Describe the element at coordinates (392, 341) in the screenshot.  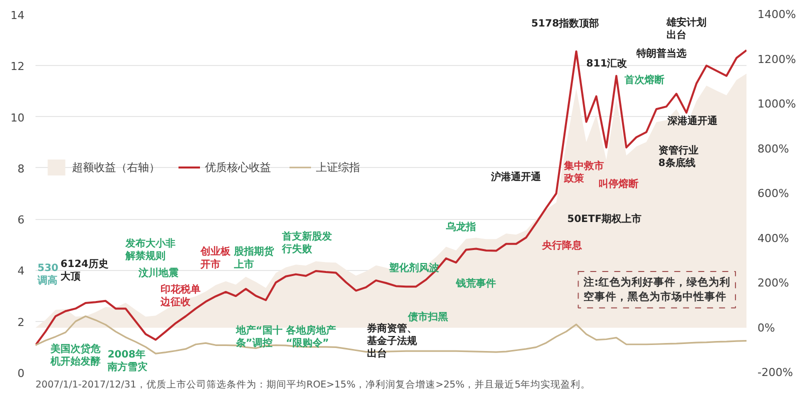
I see `annotation: 券商资管、基金子法规出台` at that location.